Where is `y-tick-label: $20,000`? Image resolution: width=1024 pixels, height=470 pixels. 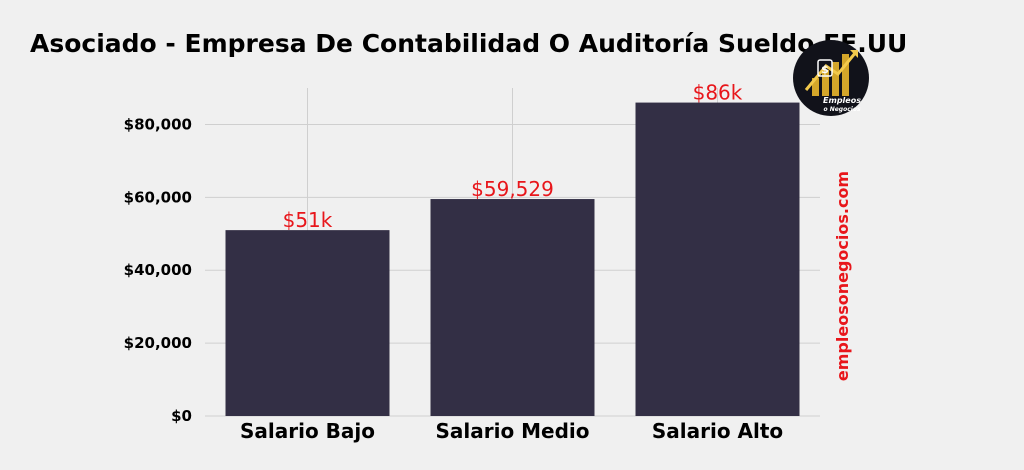
y-tick-label: $20,000 is located at coordinates (158, 343).